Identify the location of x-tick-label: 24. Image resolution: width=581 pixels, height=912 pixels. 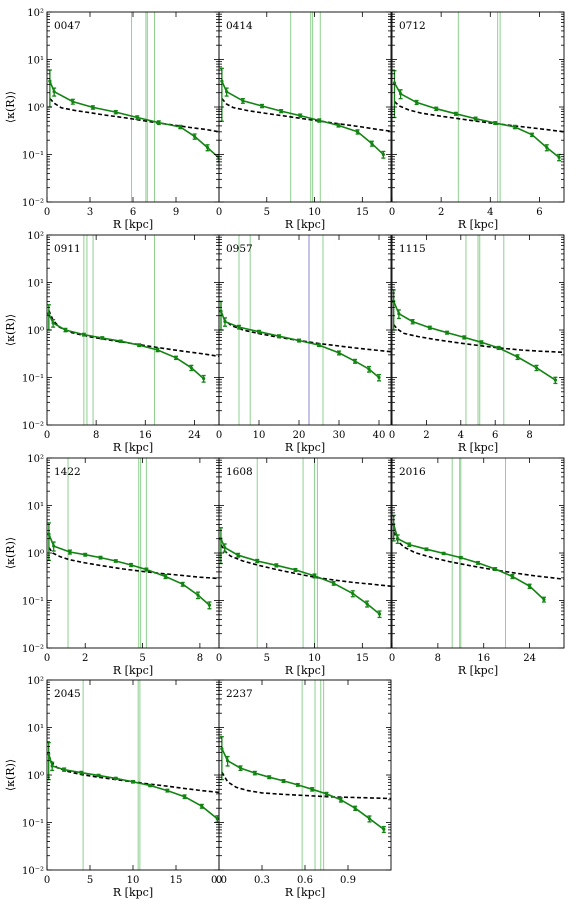
(529, 658).